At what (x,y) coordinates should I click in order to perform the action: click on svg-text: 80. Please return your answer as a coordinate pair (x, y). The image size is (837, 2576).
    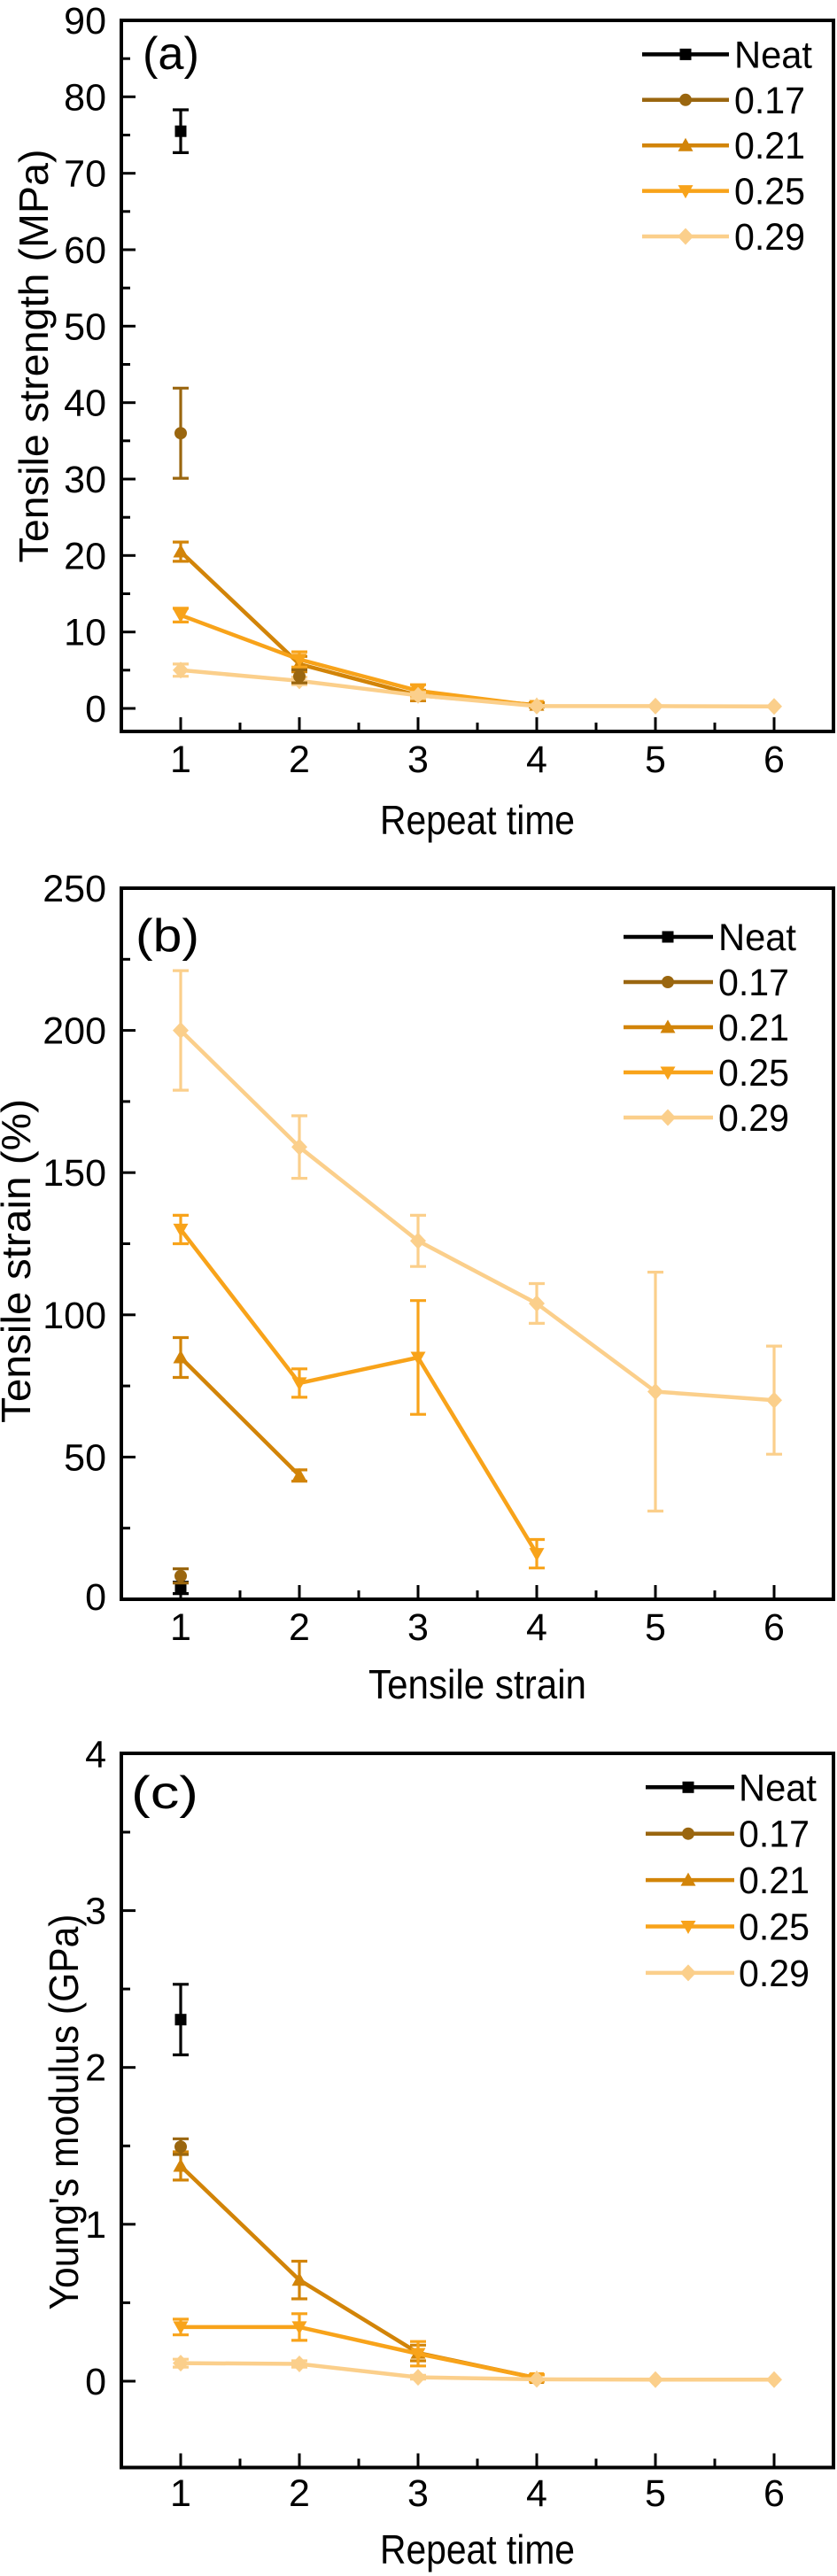
    Looking at the image, I should click on (85, 97).